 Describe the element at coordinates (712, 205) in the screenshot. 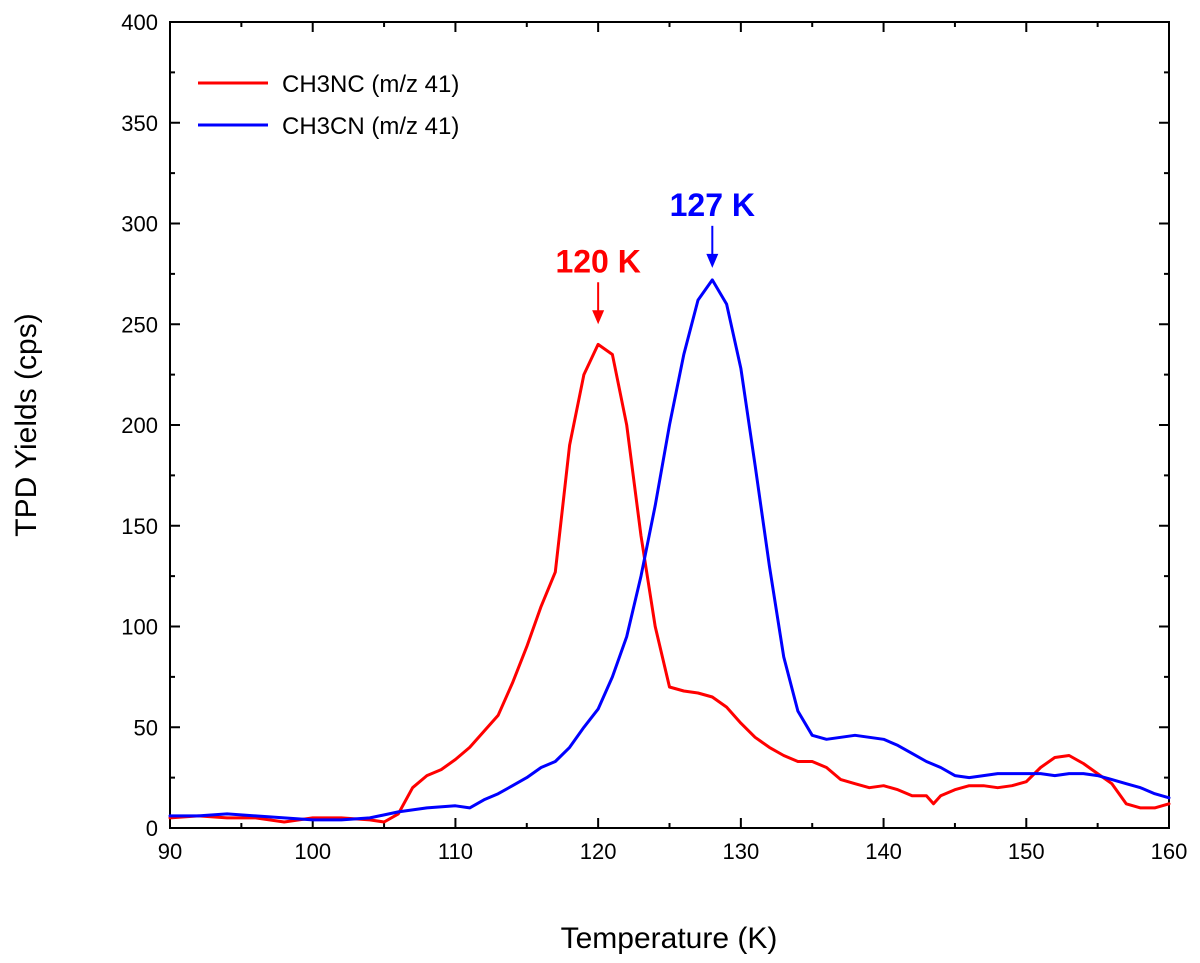

I see `peak-label-1: 127 K` at that location.